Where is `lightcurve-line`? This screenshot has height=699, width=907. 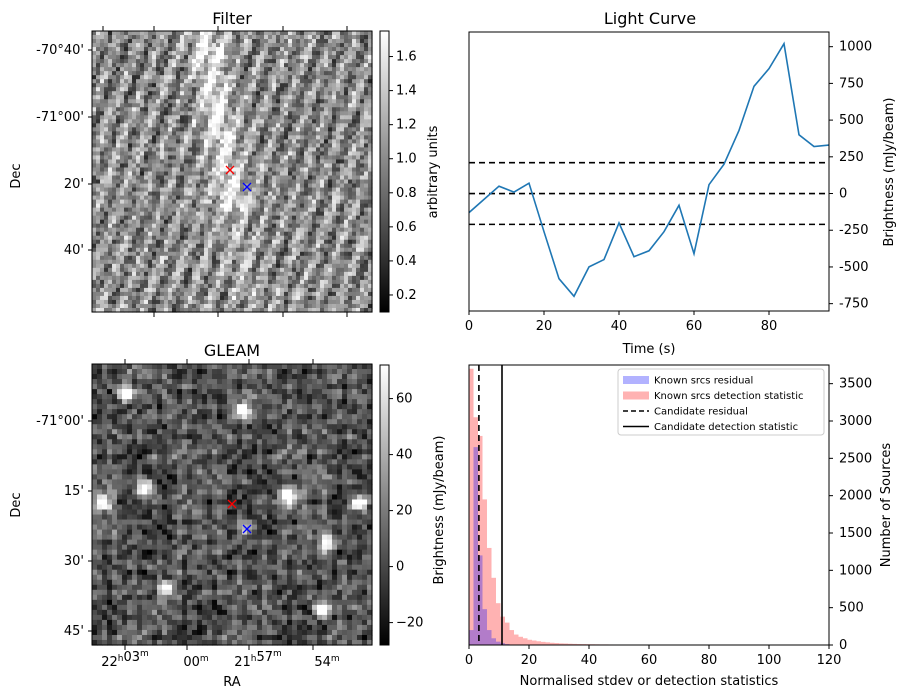
lightcurve-line is located at coordinates (649, 169).